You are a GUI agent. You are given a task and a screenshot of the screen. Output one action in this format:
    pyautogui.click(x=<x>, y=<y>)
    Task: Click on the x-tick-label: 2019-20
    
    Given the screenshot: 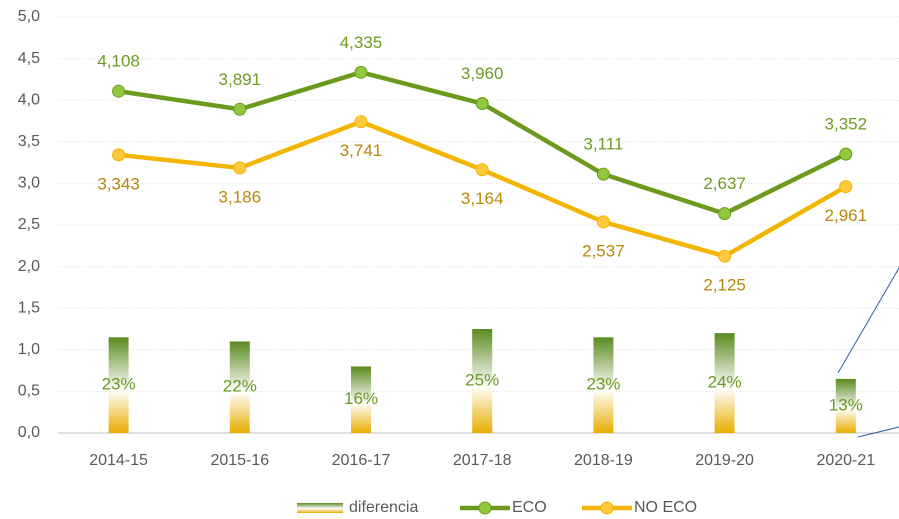 What is the action you would take?
    pyautogui.click(x=724, y=460)
    